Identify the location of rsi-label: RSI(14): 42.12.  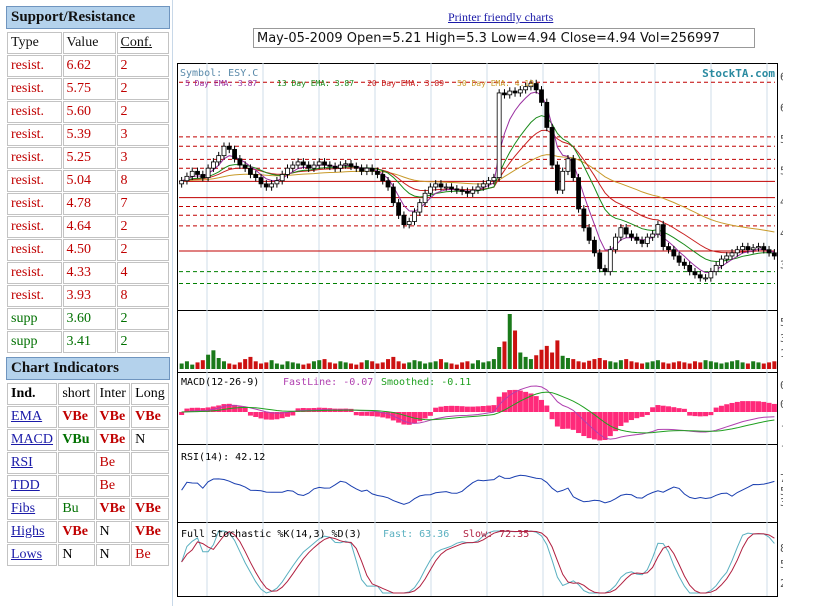
(223, 457).